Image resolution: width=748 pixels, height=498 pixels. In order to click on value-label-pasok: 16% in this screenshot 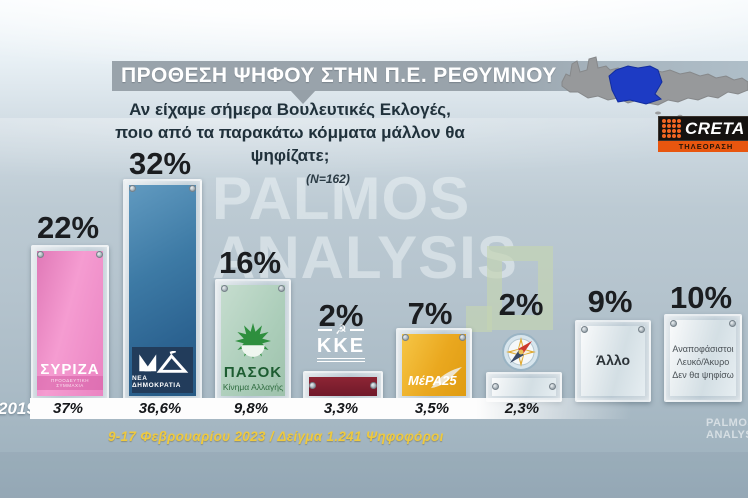, I will do `click(250, 262)`.